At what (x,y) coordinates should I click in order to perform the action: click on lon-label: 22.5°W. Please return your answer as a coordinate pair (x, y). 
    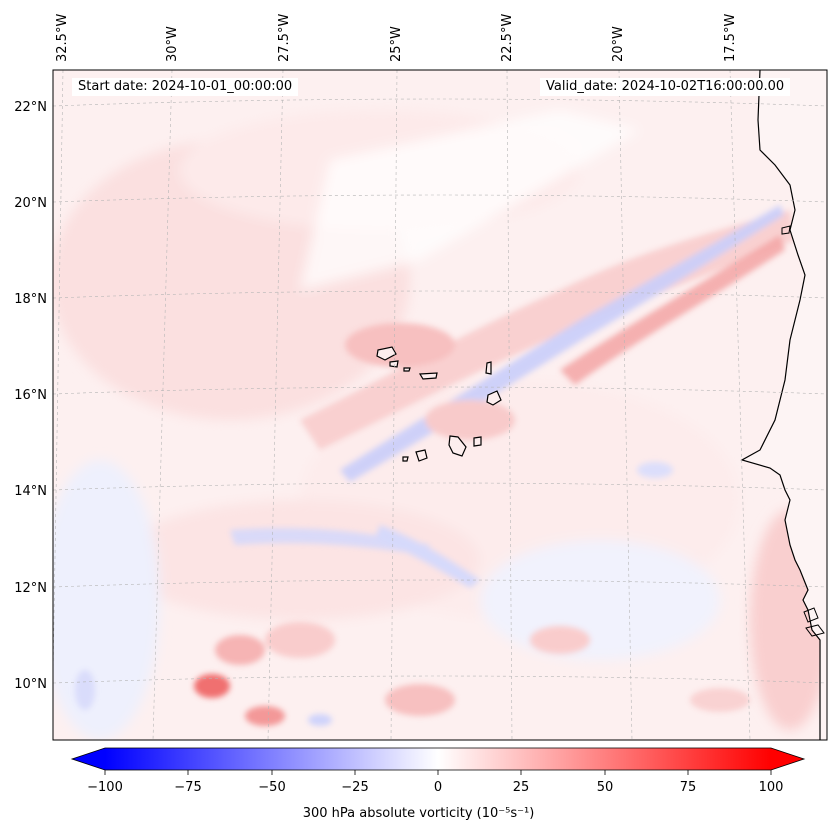
    Looking at the image, I should click on (507, 38).